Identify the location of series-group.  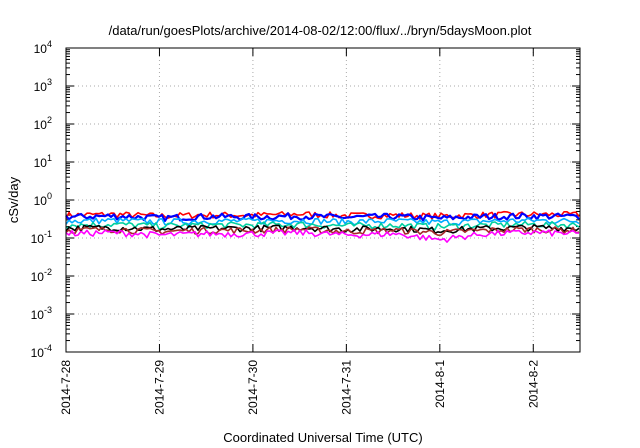
(322, 226).